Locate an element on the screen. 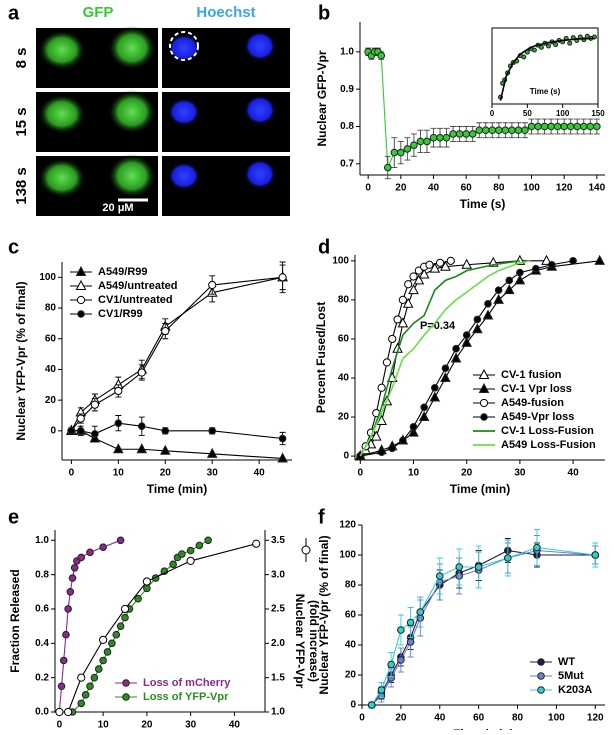  y-tick-label: 80 is located at coordinates (51, 308).